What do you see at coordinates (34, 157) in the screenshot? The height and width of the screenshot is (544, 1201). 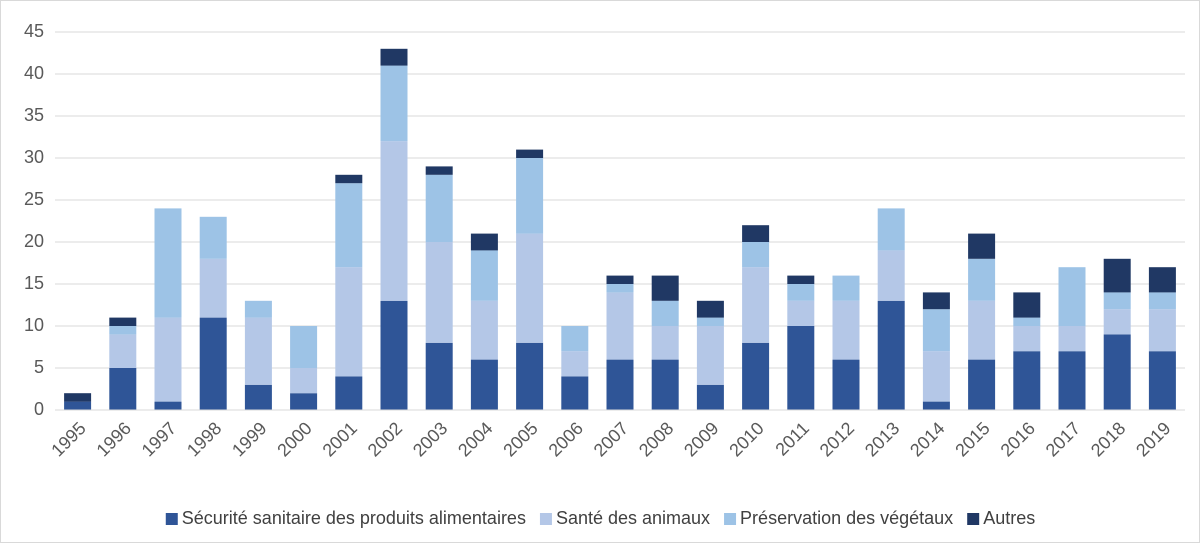 I see `y-tick-label: 30` at bounding box center [34, 157].